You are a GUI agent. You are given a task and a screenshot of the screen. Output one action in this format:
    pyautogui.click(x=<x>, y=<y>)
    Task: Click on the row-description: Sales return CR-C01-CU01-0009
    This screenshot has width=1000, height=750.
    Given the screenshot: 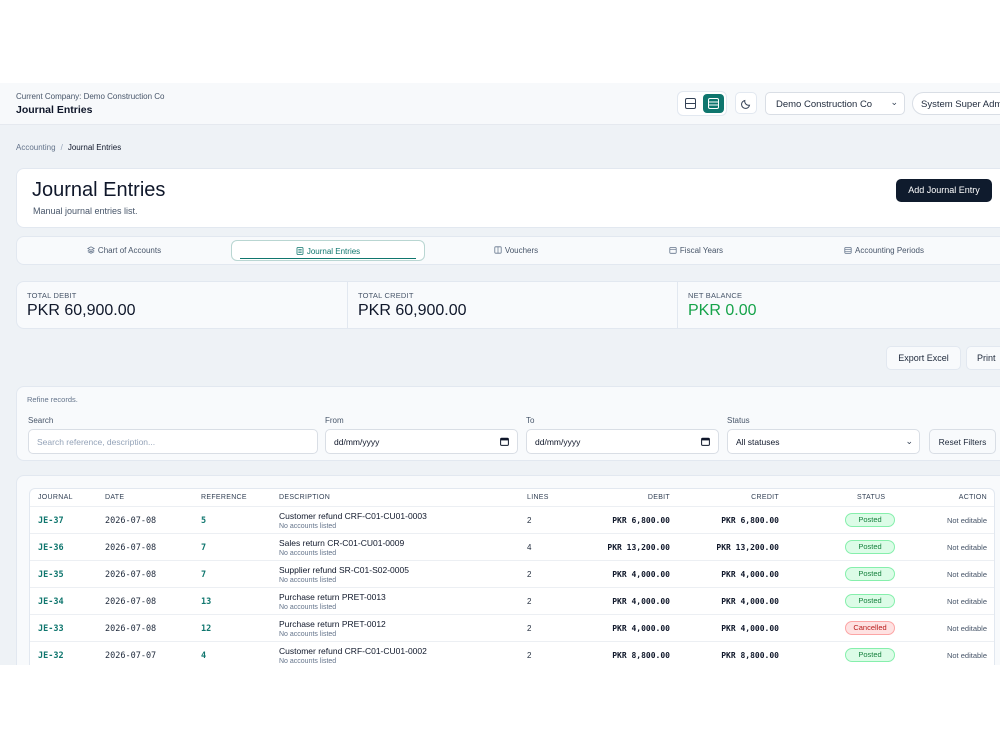 What is the action you would take?
    pyautogui.click(x=342, y=543)
    